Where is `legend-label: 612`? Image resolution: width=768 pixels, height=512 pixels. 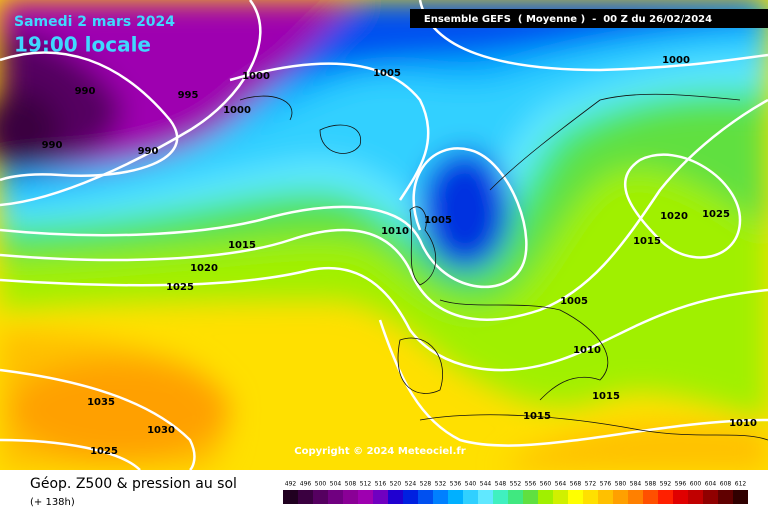 legend-label: 612 is located at coordinates (741, 484).